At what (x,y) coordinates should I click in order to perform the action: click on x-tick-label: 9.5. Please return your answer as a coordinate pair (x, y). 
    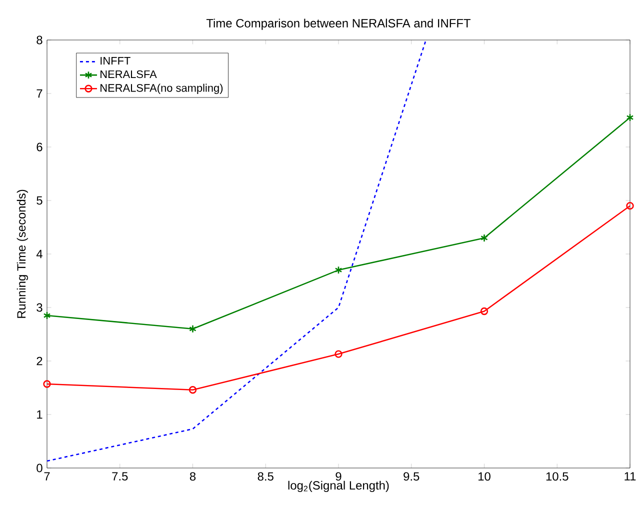
    Looking at the image, I should click on (412, 476).